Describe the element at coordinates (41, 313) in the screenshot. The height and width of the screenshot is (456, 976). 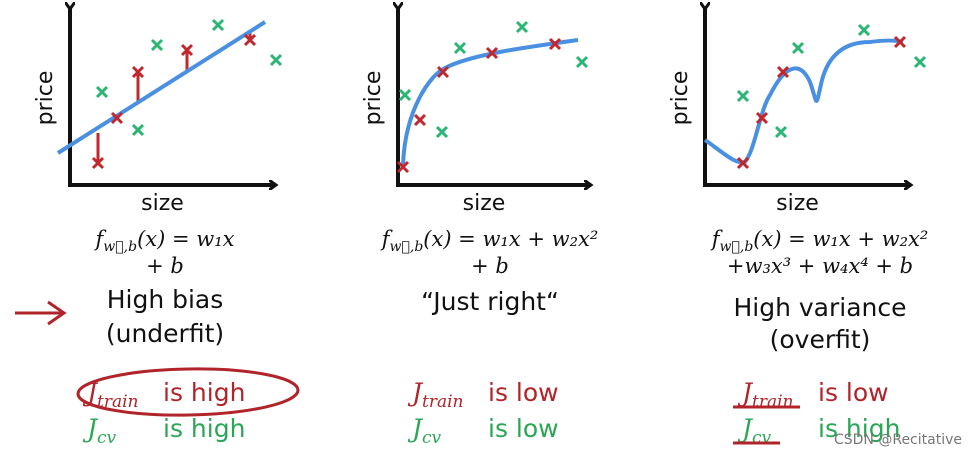
I see `pointer-arrow` at that location.